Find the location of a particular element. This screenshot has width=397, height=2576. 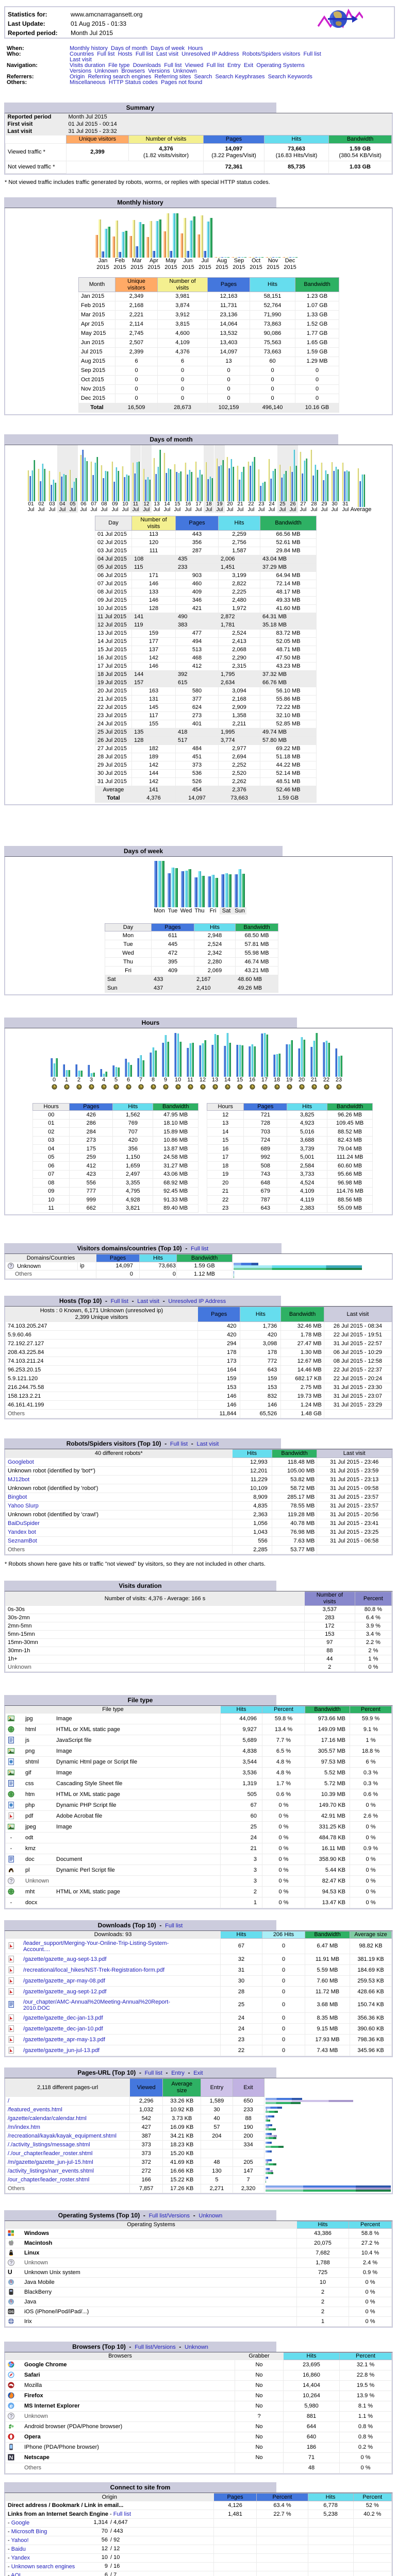

svg-text: OS is located at coordinates (10, 2312).